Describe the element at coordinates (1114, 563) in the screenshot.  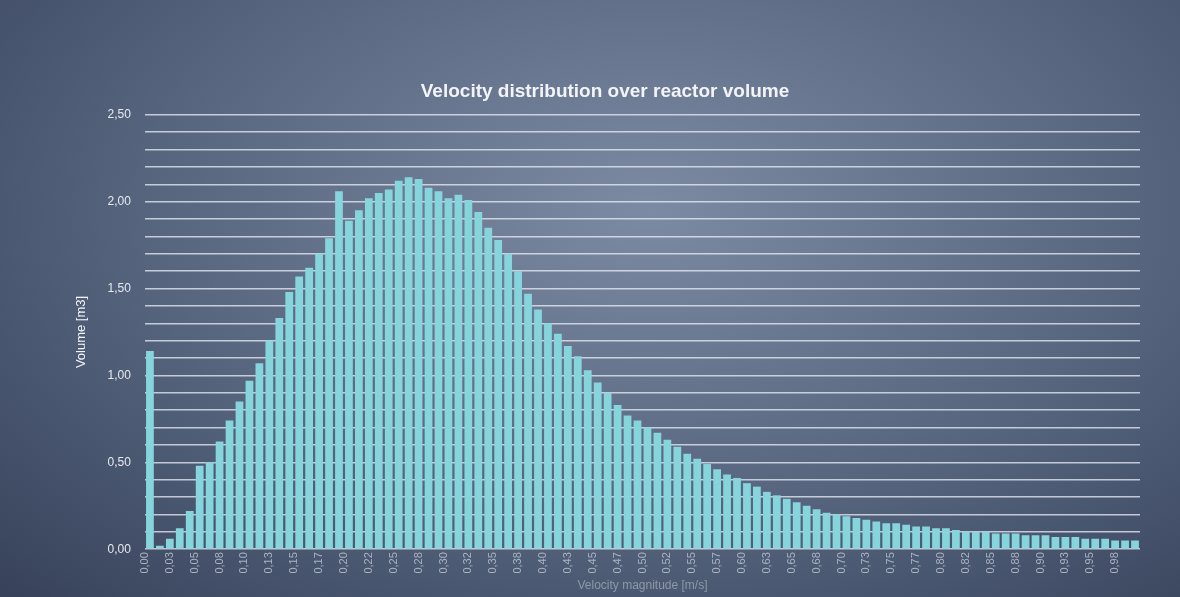
I see `x-tick-label: 0,98` at that location.